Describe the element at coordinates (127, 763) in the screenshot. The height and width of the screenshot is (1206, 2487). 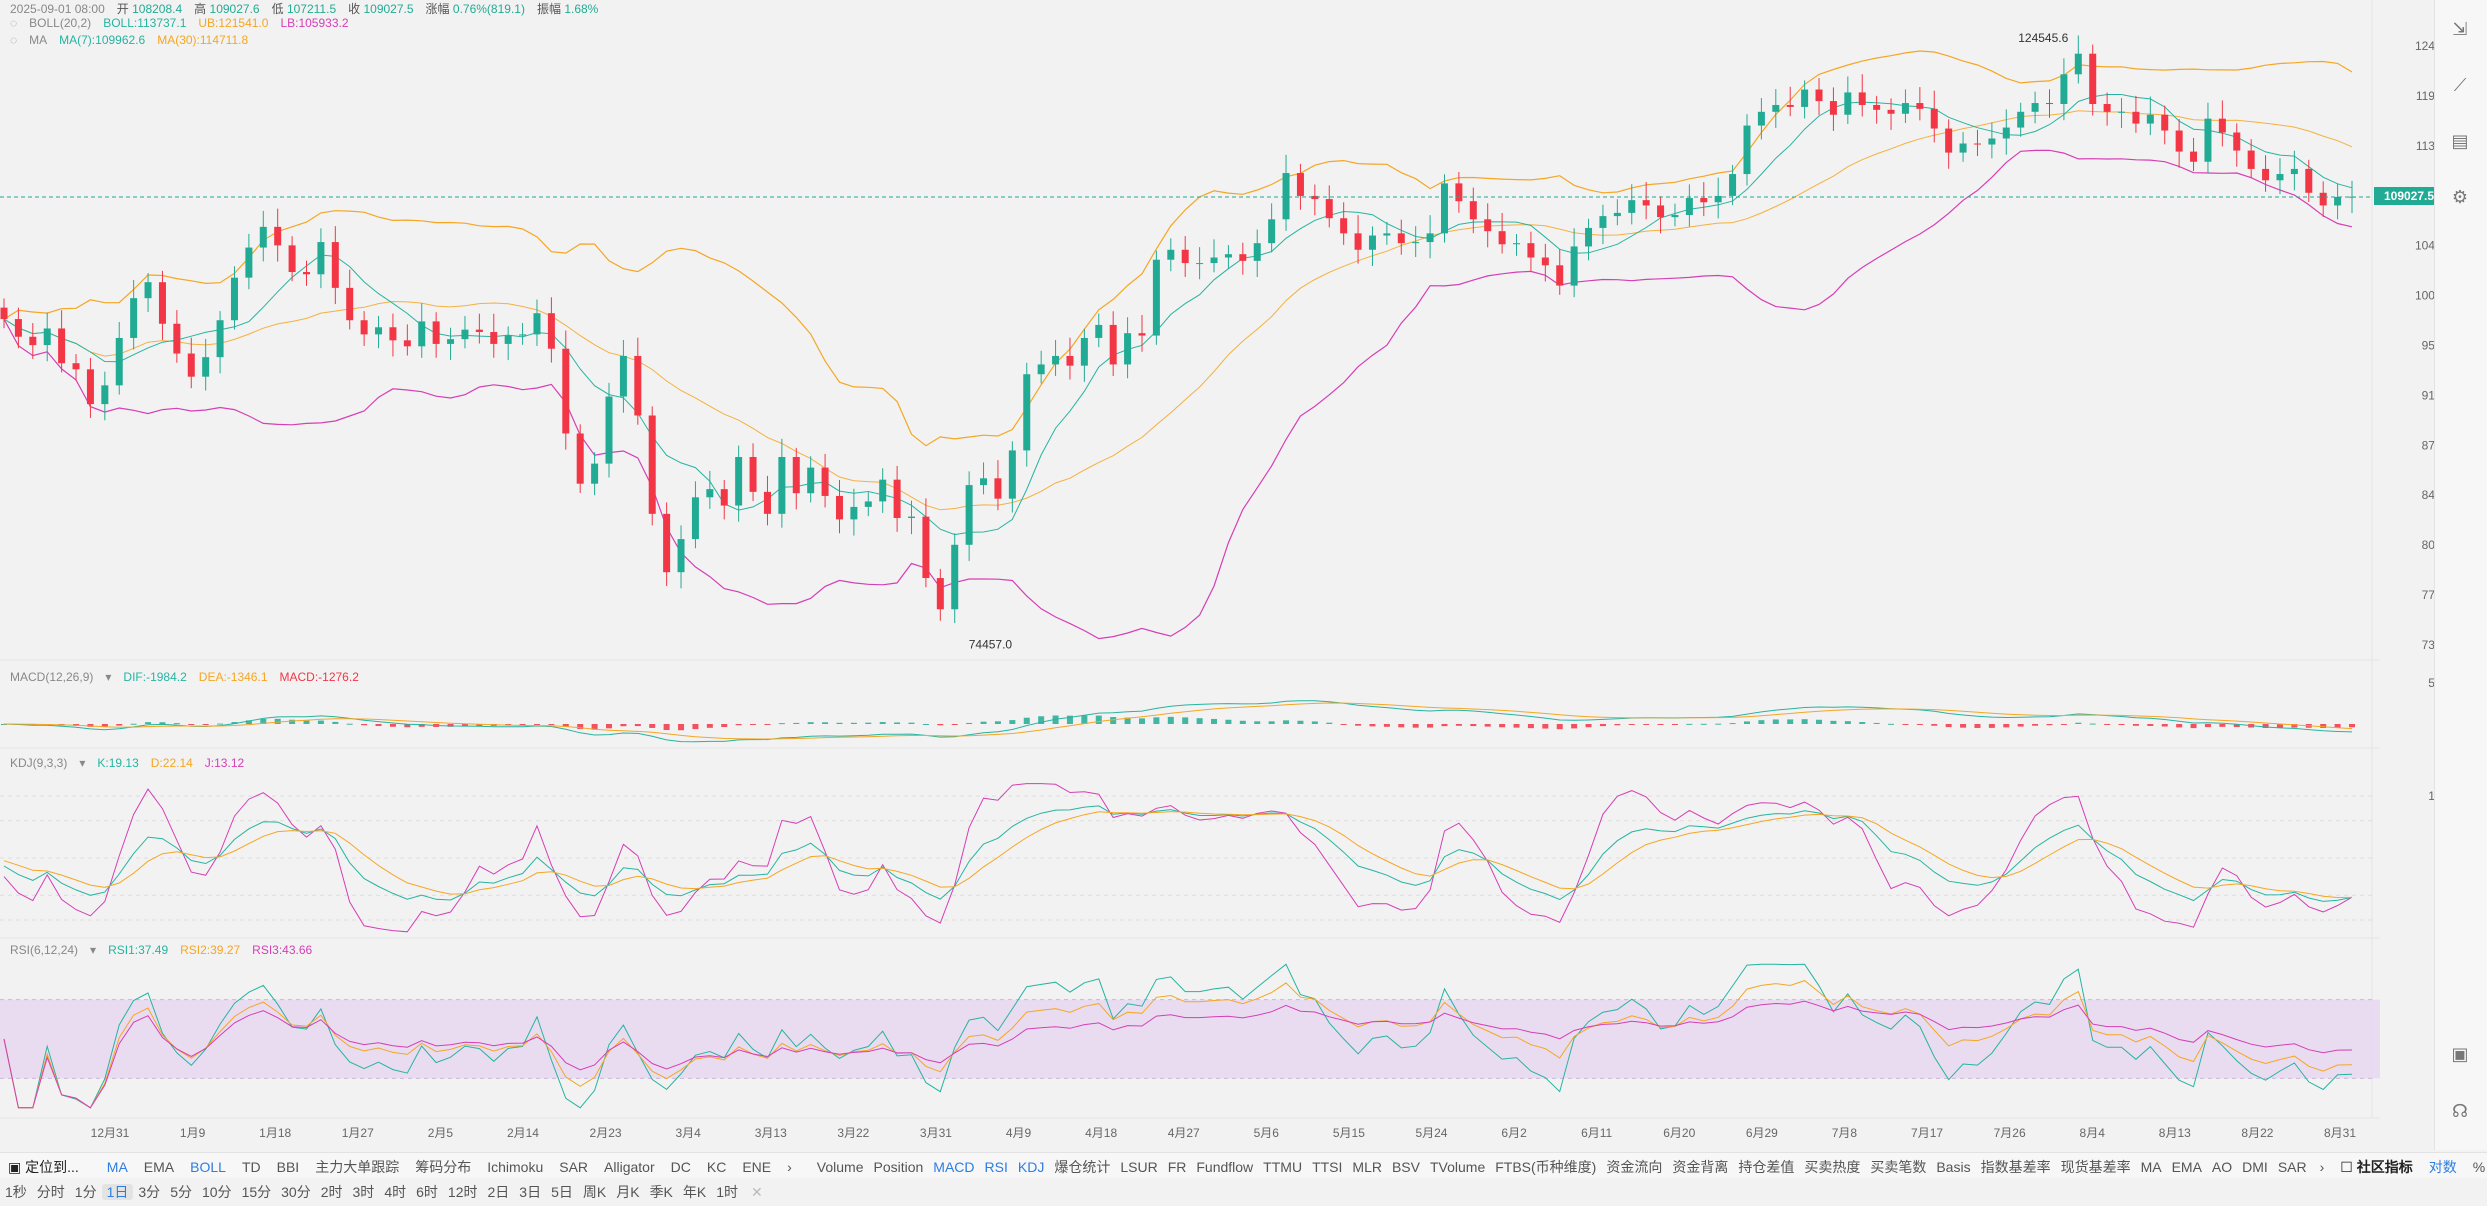
I see `kdj-legend: KDJ(9,3,3) ▾ K:19.13 D:22.14 J:13.12` at that location.